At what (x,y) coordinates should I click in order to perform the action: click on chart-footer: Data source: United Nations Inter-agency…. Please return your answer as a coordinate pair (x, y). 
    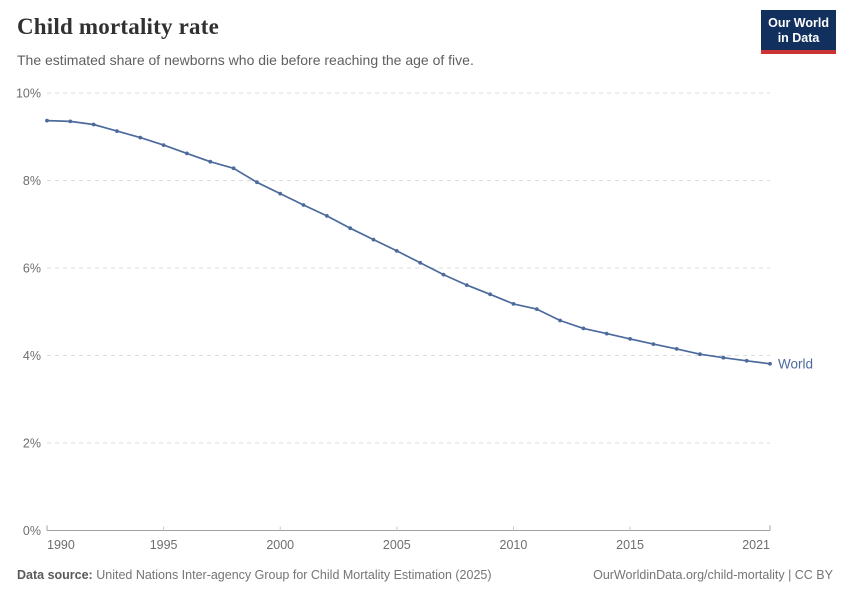
    Looking at the image, I should click on (425, 575).